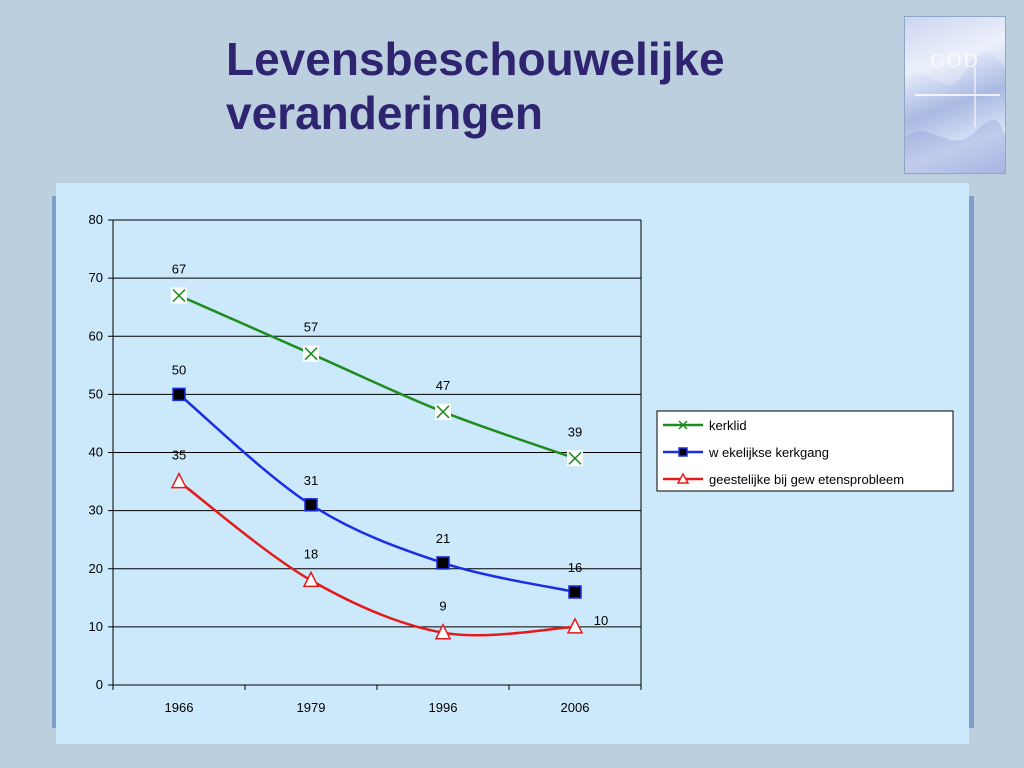 Image resolution: width=1024 pixels, height=768 pixels. Describe the element at coordinates (96, 335) in the screenshot. I see `y-tick-label: 60` at that location.